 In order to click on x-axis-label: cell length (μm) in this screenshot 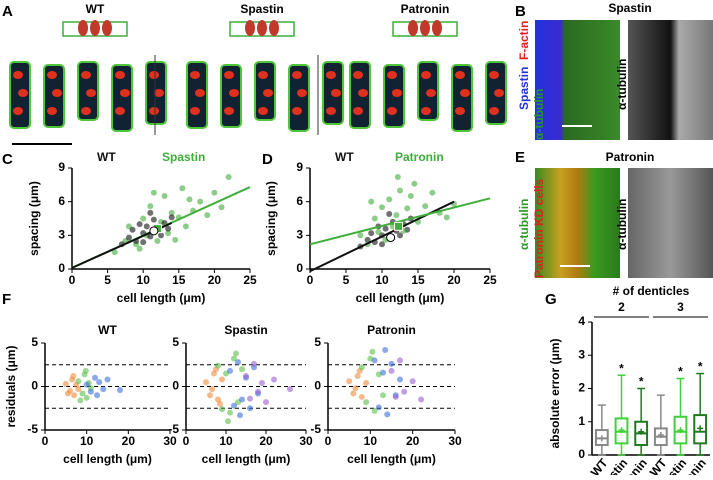, I will do `click(400, 298)`.